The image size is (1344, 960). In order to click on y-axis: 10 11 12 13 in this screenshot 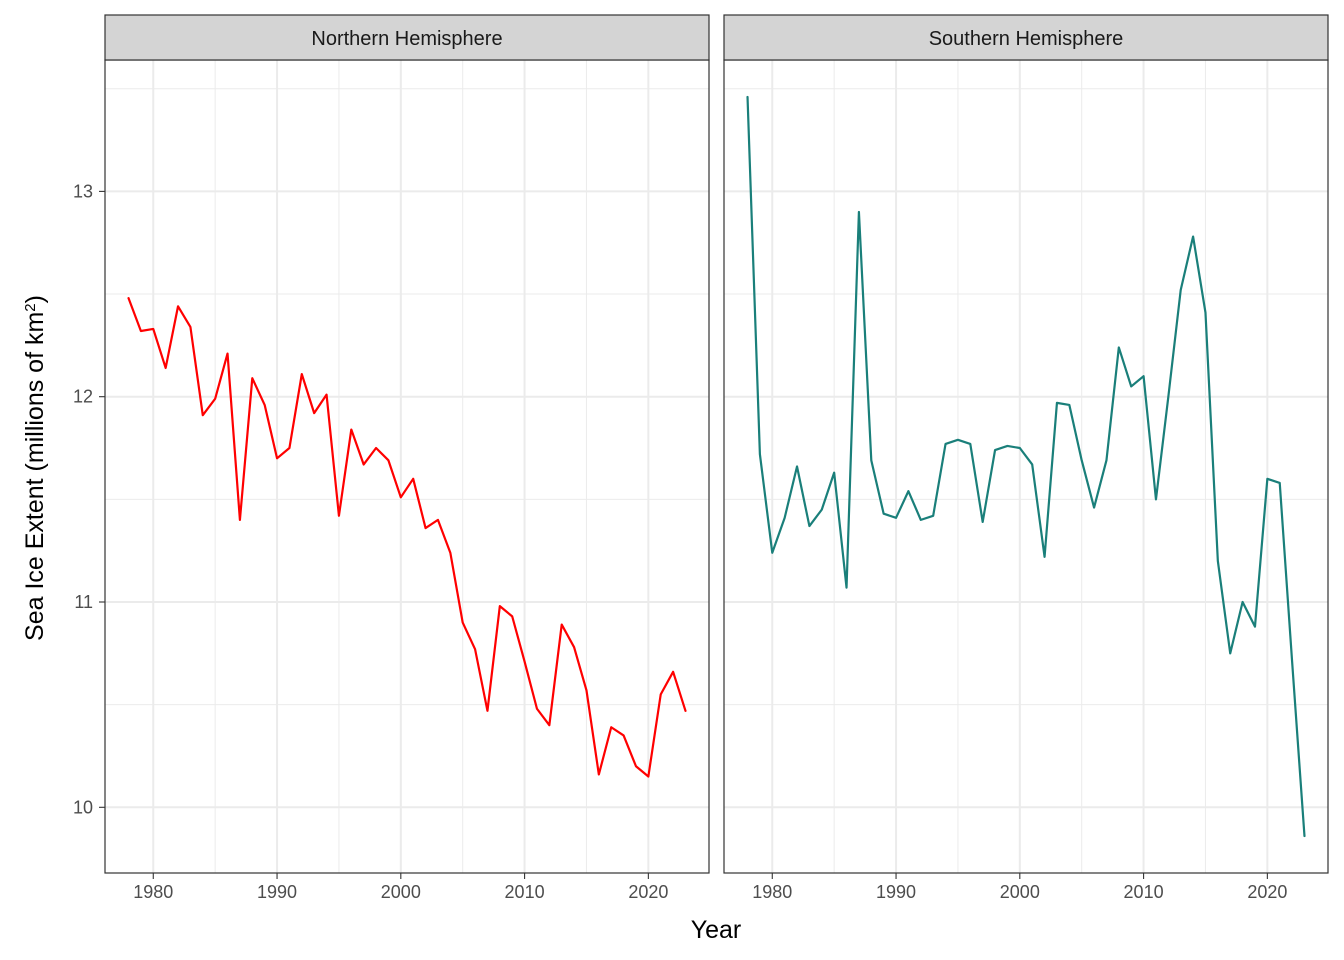, I will do `click(89, 499)`.